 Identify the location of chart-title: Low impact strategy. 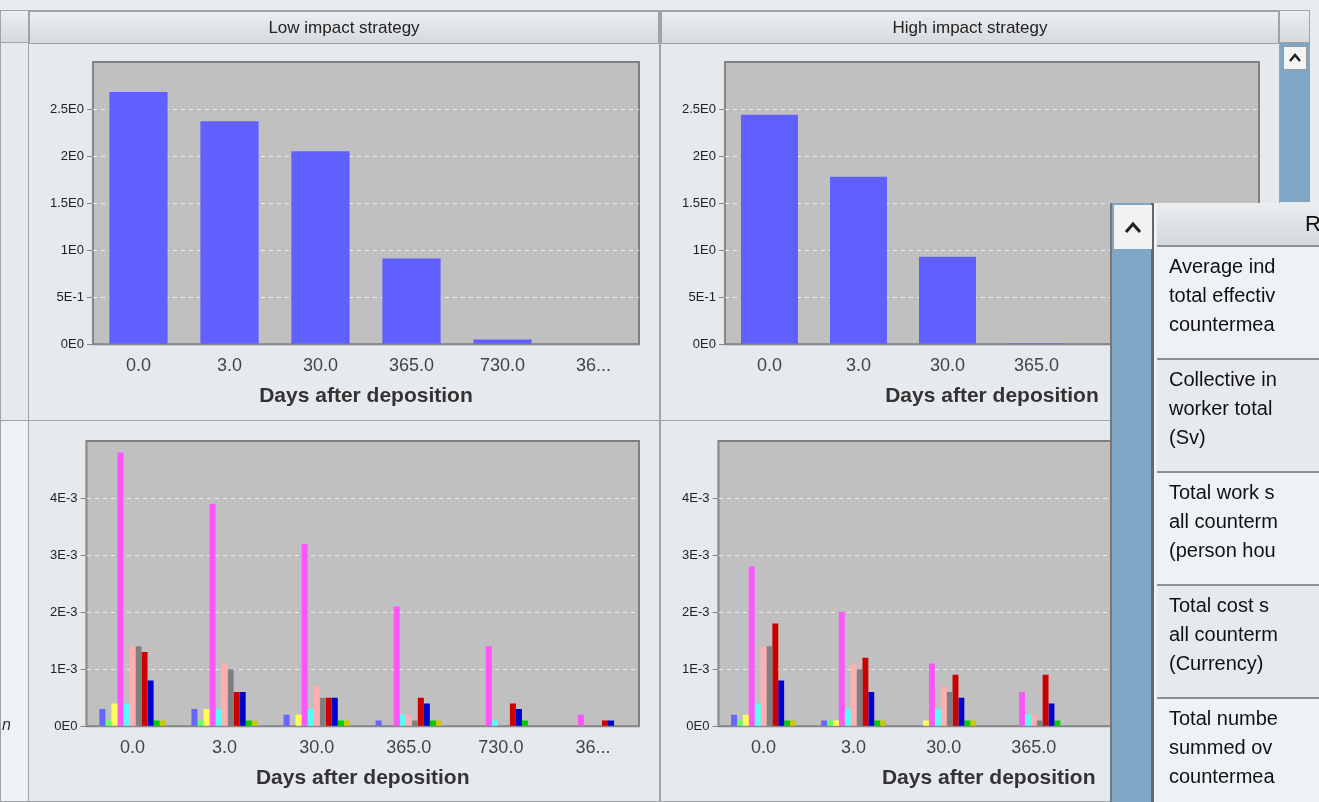
(344, 27).